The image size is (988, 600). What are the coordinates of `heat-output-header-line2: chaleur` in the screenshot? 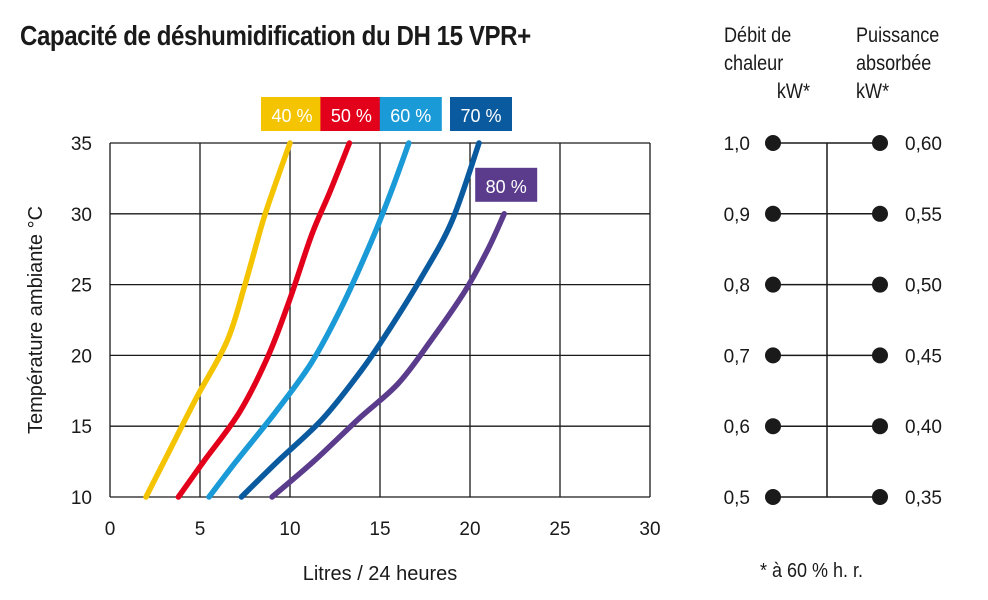 It's located at (754, 63).